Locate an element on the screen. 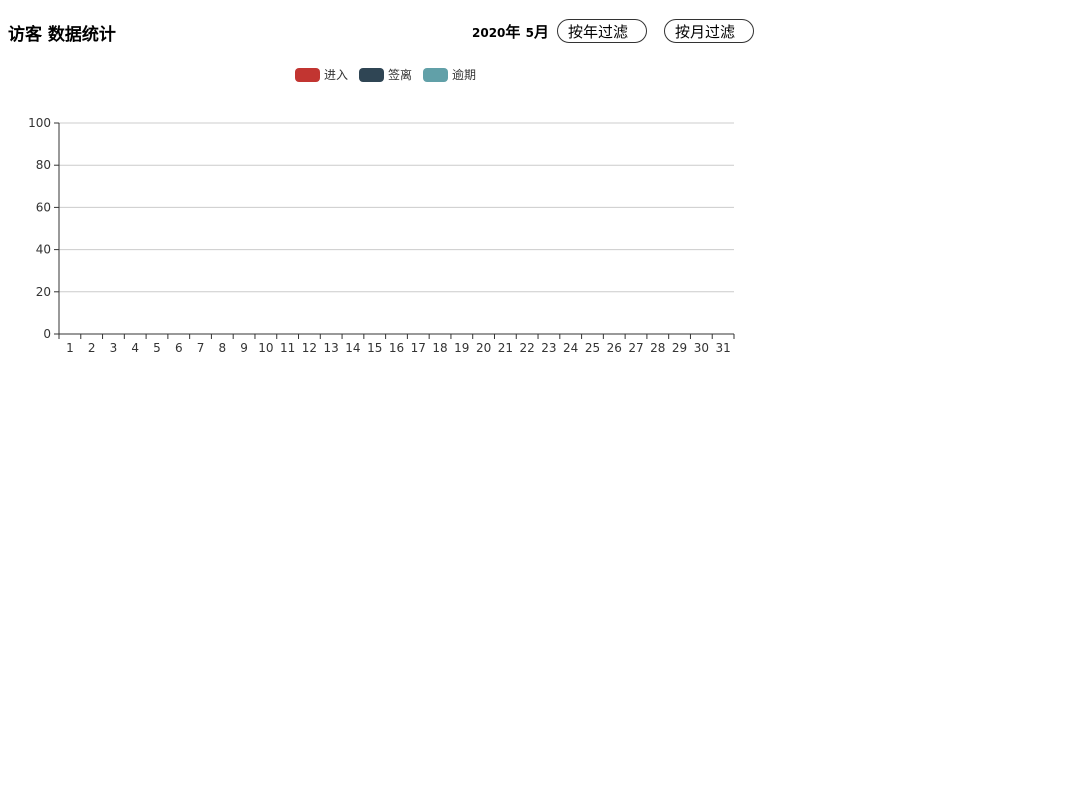 The width and height of the screenshot is (1080, 800). y-tick-label: 80 is located at coordinates (43, 165).